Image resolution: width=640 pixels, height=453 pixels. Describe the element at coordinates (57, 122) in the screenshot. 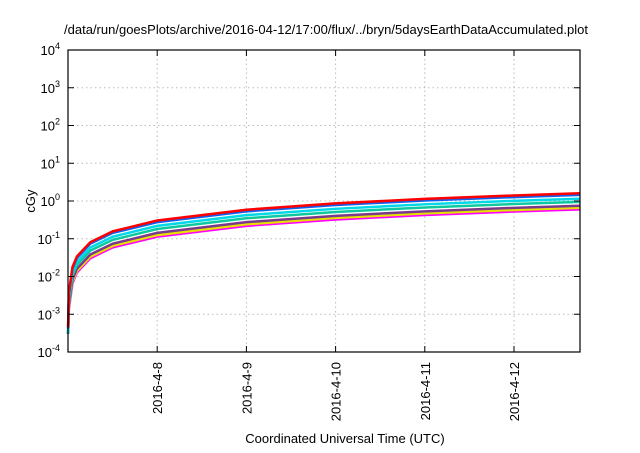

I see `y-tick-exponent: 2` at that location.